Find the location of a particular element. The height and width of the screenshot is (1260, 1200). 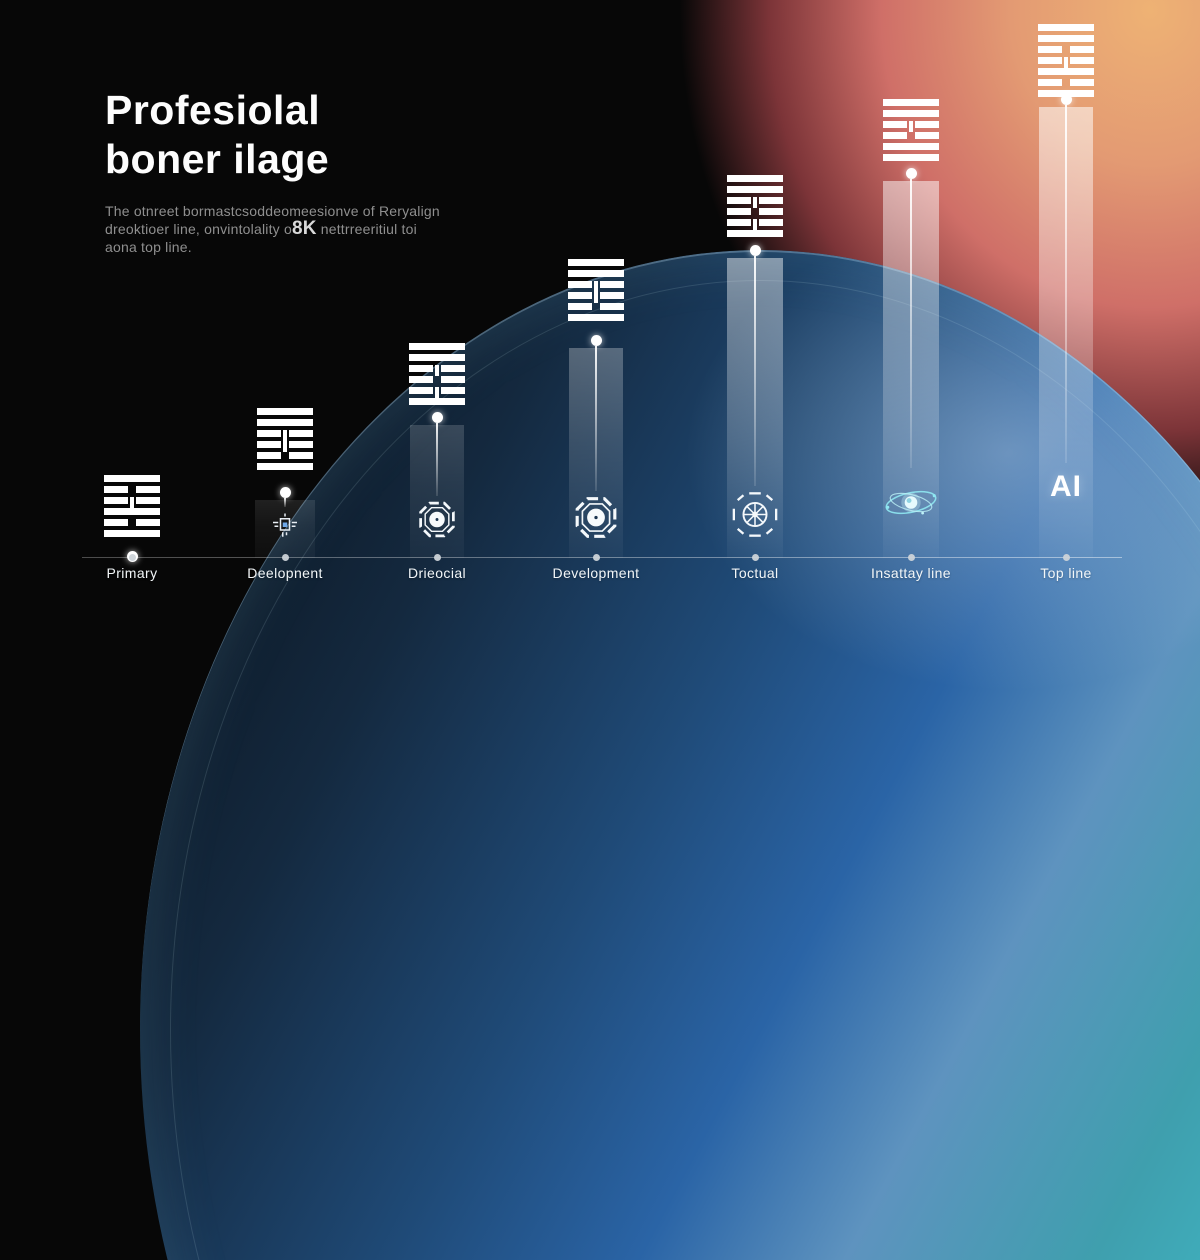

axis-label-2: Deelopnent is located at coordinates (285, 573).